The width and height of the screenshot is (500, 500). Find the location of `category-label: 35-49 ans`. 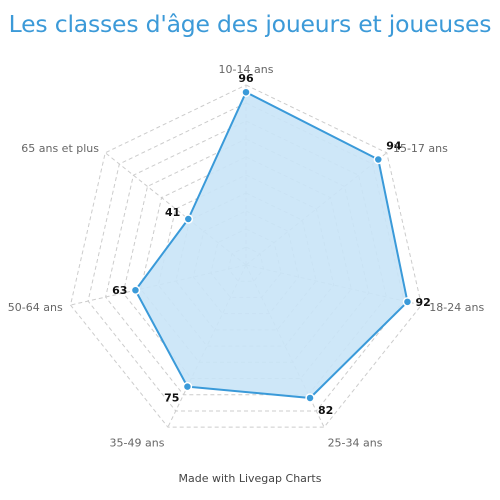

category-label: 35-49 ans is located at coordinates (137, 442).